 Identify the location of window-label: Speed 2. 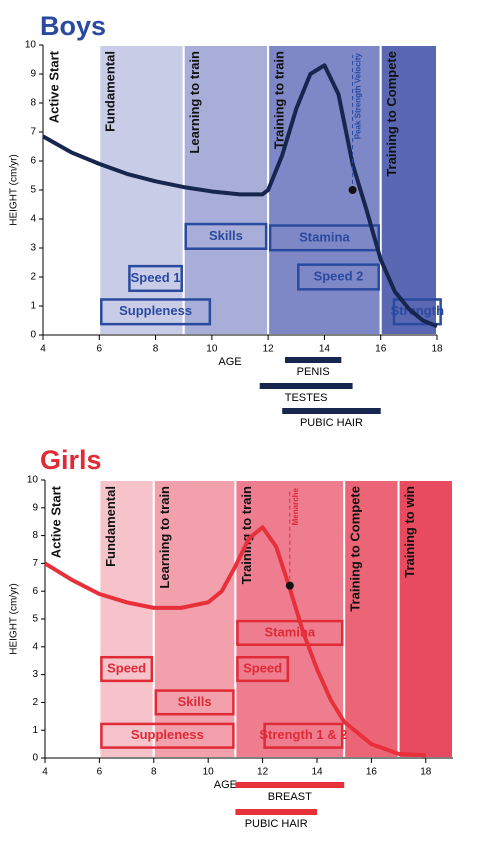
(339, 275).